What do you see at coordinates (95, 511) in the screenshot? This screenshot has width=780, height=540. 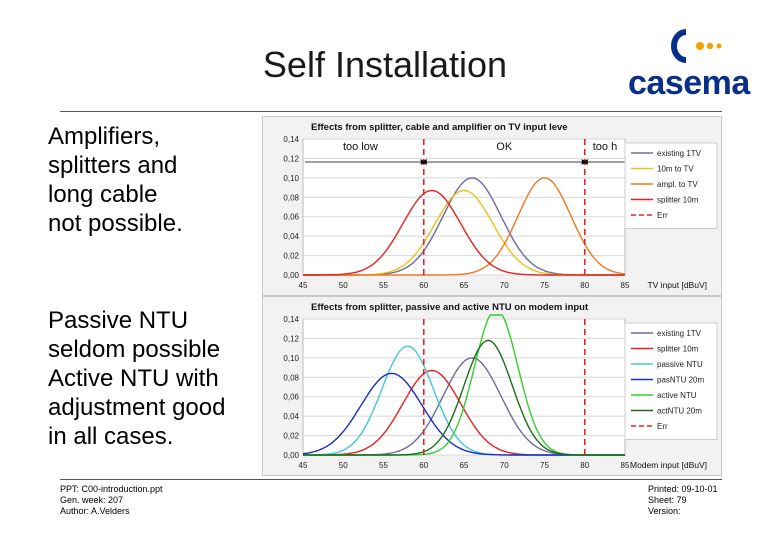 I see `footer-author: Author: A.Velders` at bounding box center [95, 511].